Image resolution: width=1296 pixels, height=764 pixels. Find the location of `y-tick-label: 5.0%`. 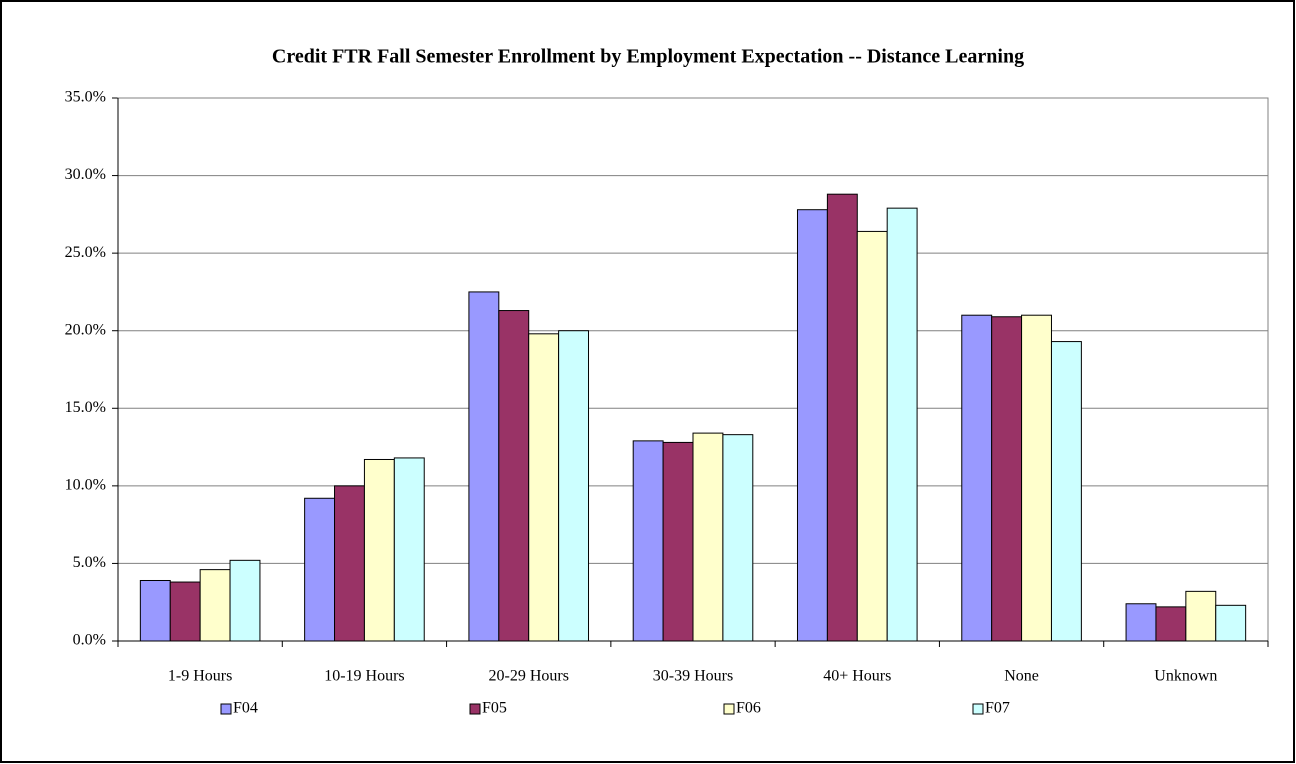

y-tick-label: 5.0% is located at coordinates (89, 562).